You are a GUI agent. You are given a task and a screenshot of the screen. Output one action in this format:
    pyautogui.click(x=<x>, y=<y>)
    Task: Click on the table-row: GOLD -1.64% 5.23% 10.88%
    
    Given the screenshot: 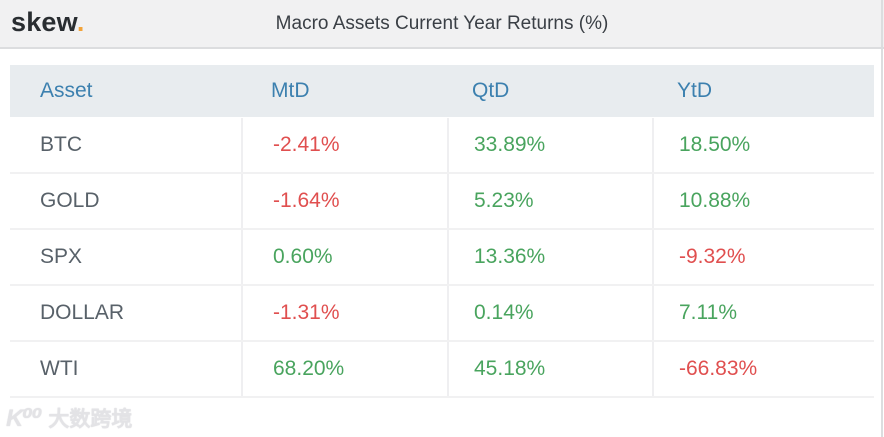 What is the action you would take?
    pyautogui.click(x=442, y=202)
    